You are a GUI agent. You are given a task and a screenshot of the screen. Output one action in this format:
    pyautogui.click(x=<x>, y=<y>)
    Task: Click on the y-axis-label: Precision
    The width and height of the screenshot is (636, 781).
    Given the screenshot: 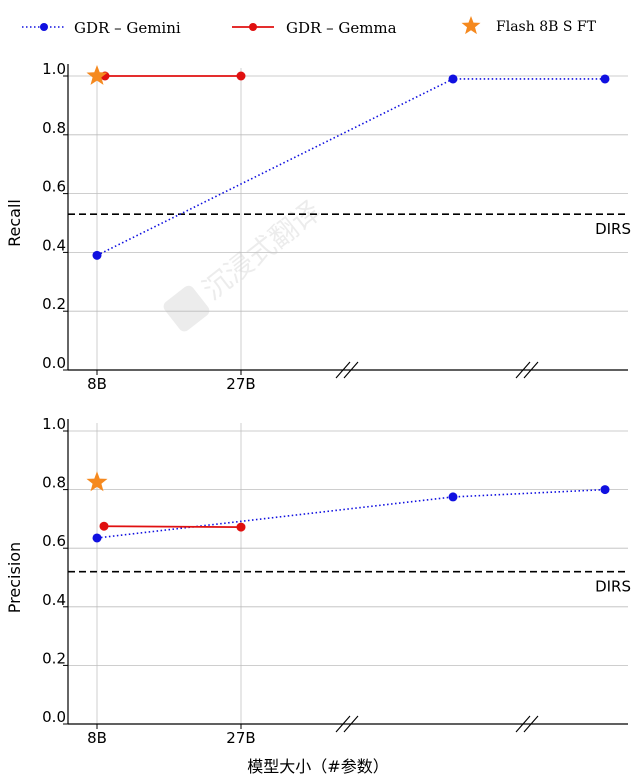 What is the action you would take?
    pyautogui.click(x=14, y=577)
    